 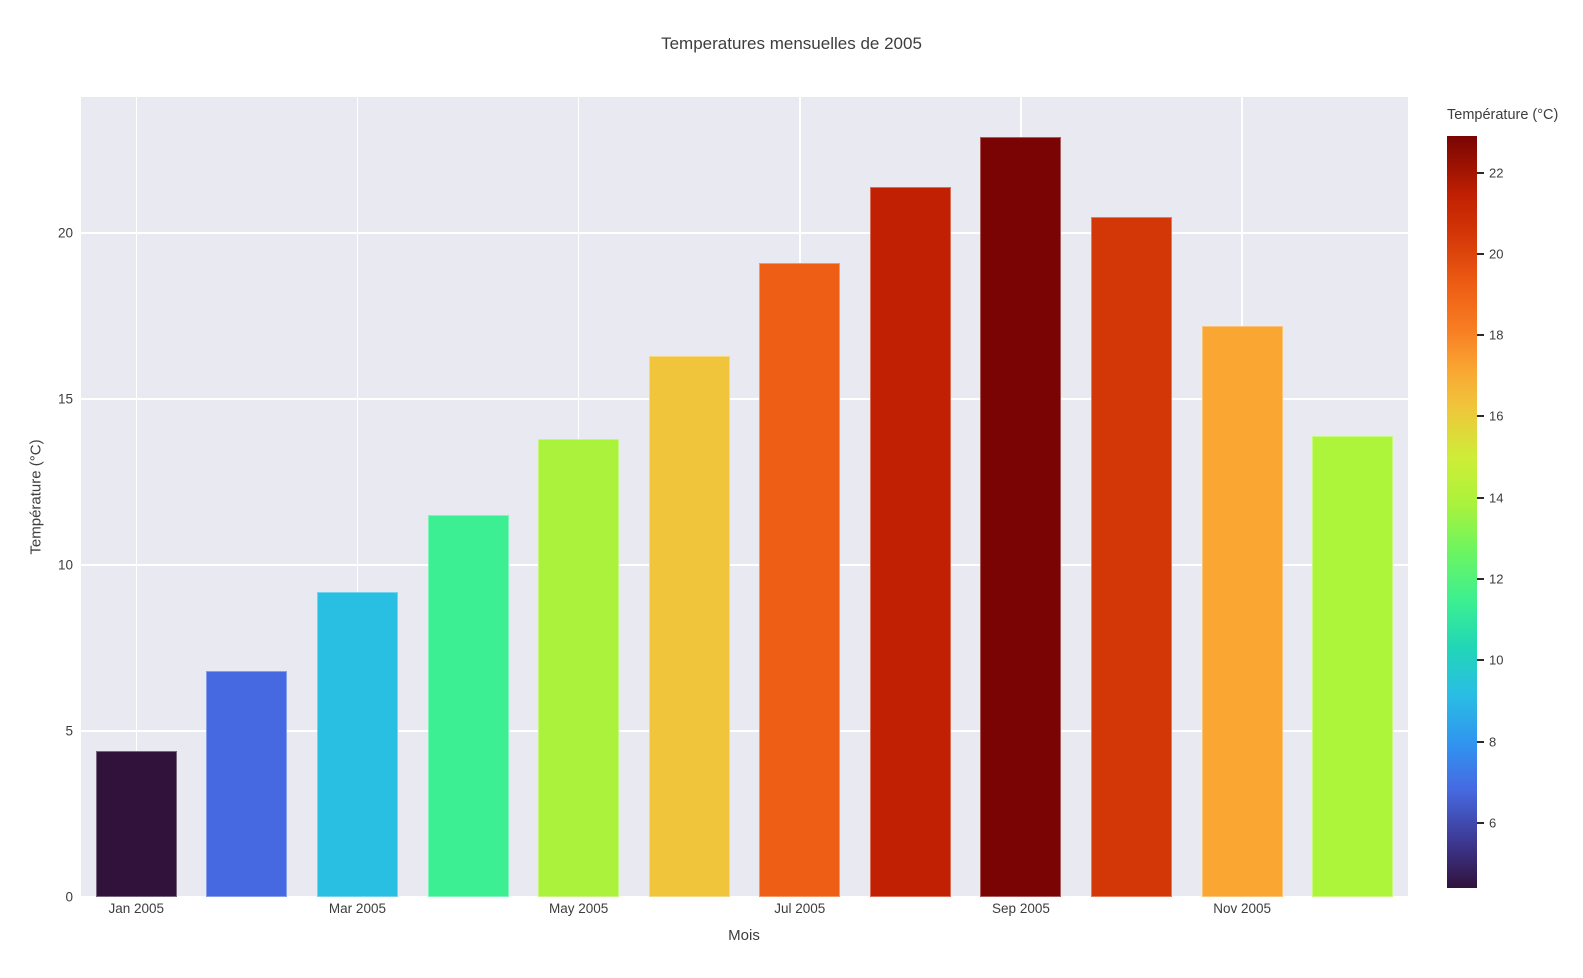 I want to click on colorbar-tick-label: 12, so click(x=1496, y=579).